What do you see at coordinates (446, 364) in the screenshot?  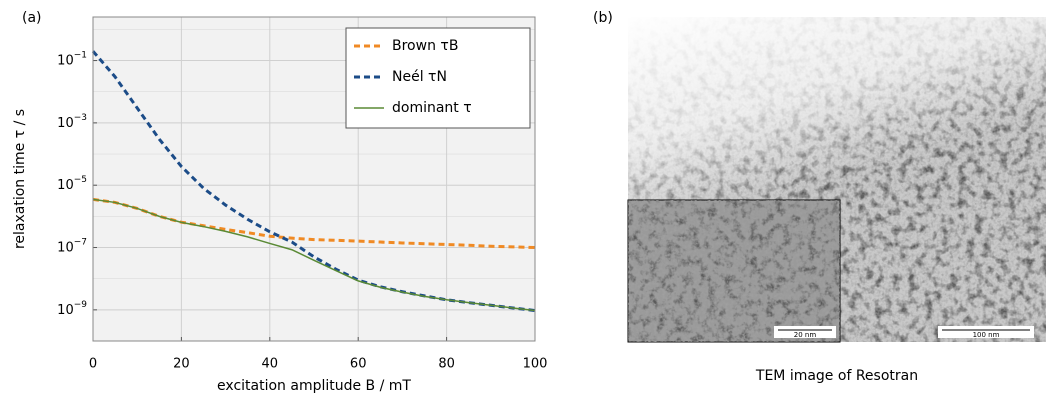 I see `x-tick-label: 80` at bounding box center [446, 364].